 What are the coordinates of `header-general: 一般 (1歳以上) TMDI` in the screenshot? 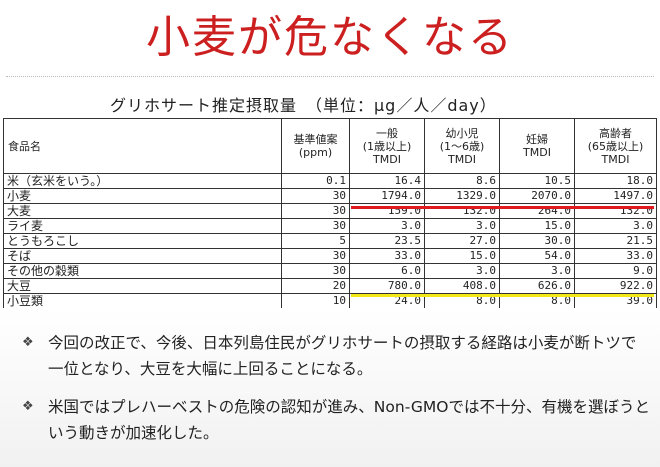 It's located at (387, 146).